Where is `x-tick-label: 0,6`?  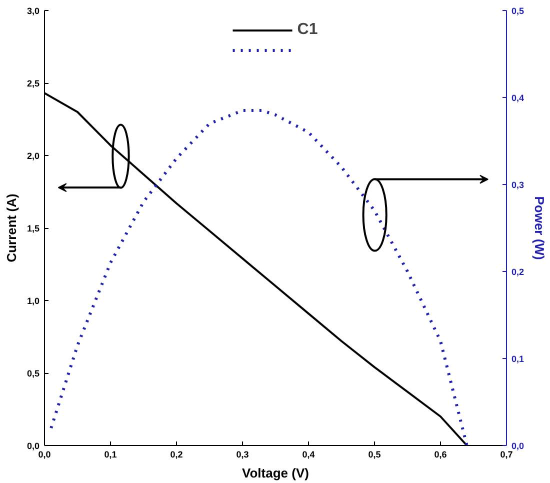 x-tick-label: 0,6 is located at coordinates (440, 455).